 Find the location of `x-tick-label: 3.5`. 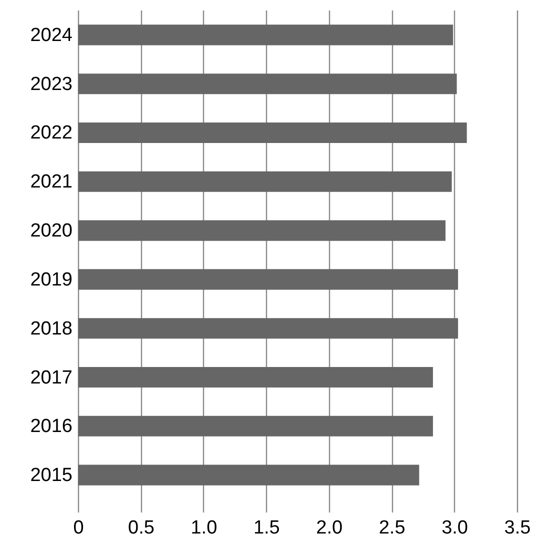

x-tick-label: 3.5 is located at coordinates (517, 528).